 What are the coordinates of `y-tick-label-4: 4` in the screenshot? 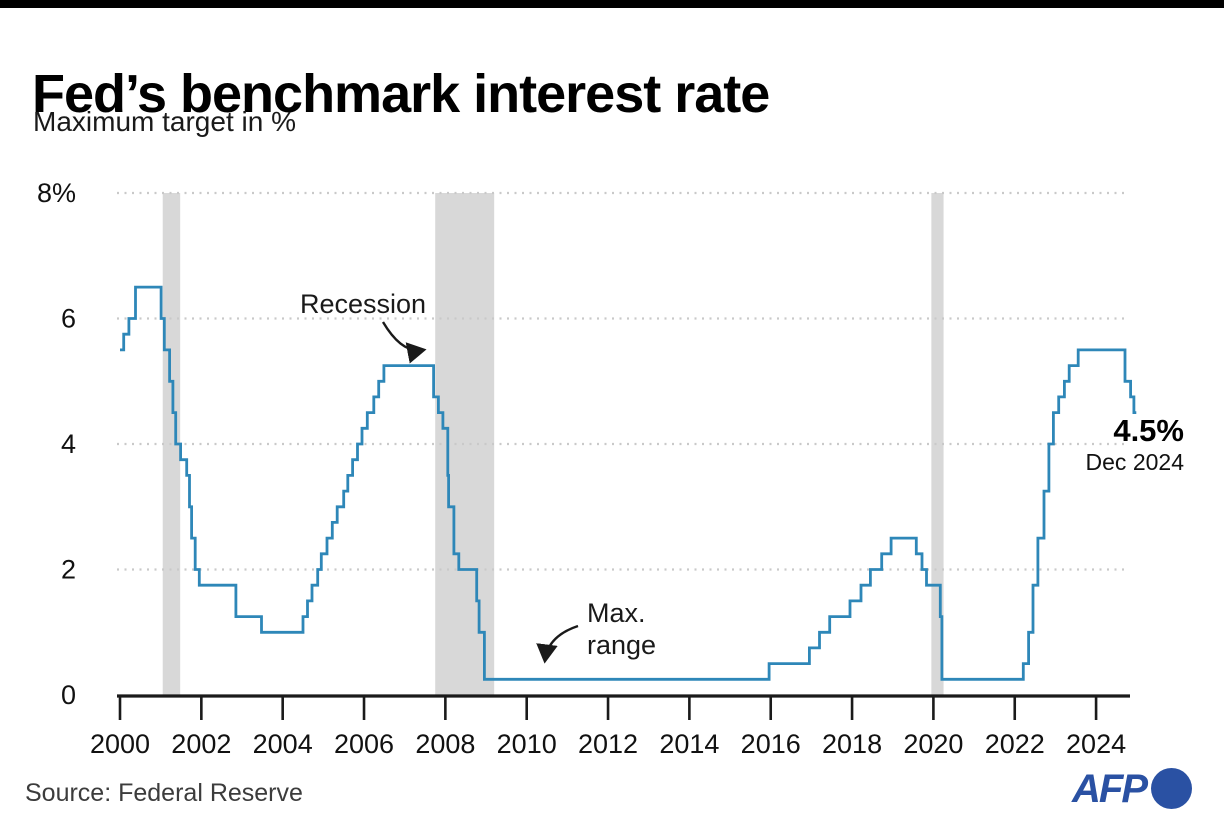 It's located at (68, 444).